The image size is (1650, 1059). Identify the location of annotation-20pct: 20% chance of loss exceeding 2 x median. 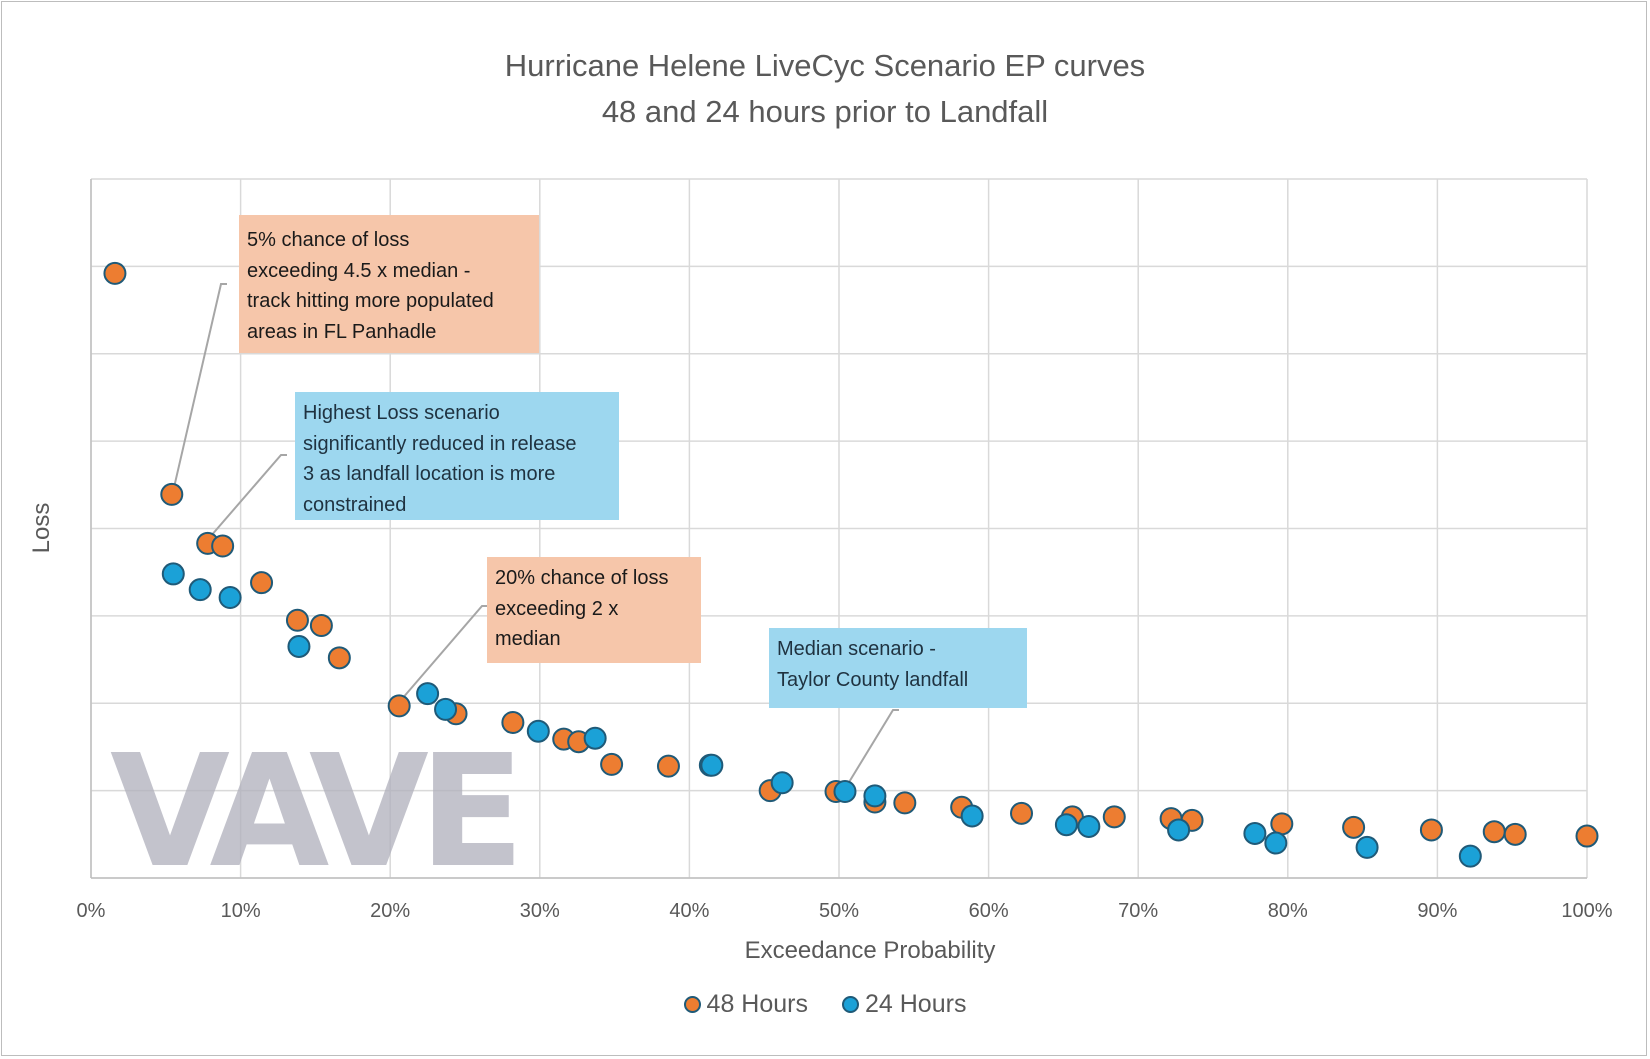
(594, 610).